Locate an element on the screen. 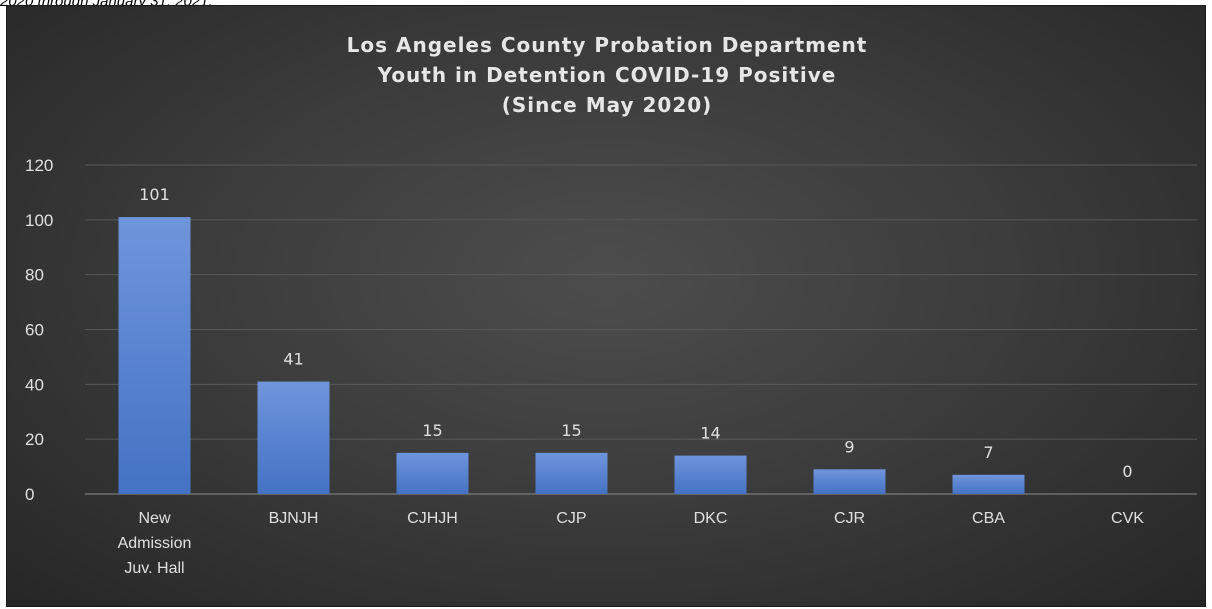 This screenshot has height=609, width=1212. data-label: 9 is located at coordinates (849, 446).